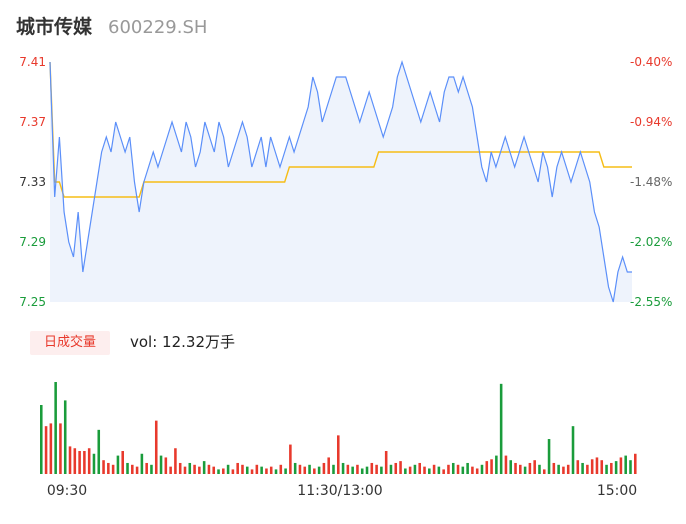  Describe the element at coordinates (339, 491) in the screenshot. I see `time-tick-label: 11:30/13:00` at that location.